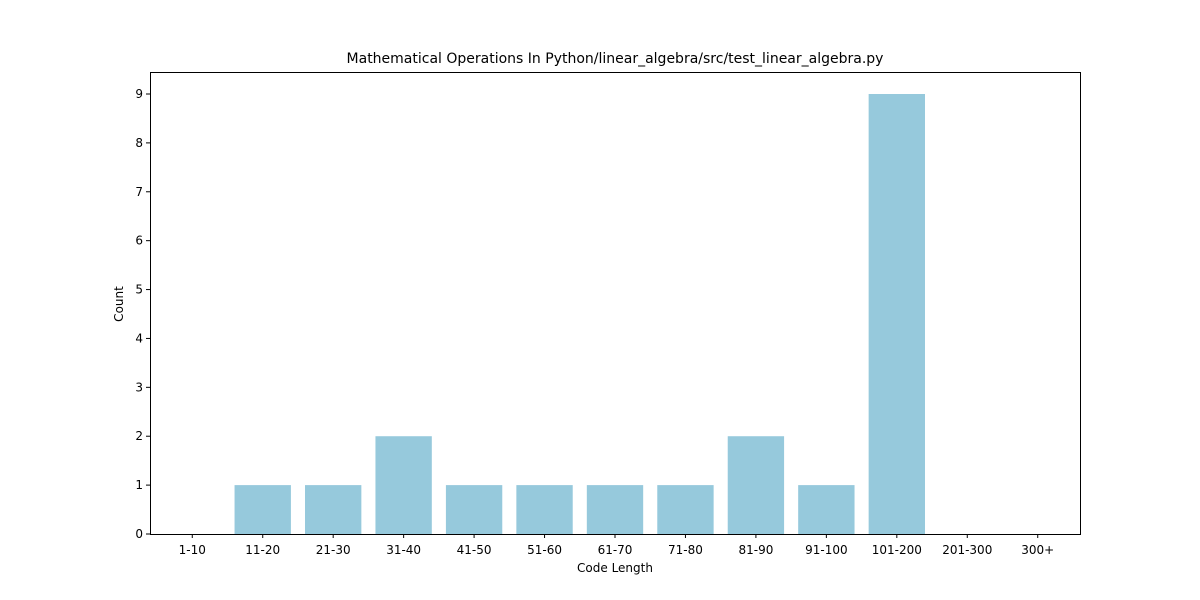  What do you see at coordinates (615, 550) in the screenshot?
I see `x-tick-label: 61-70` at bounding box center [615, 550].